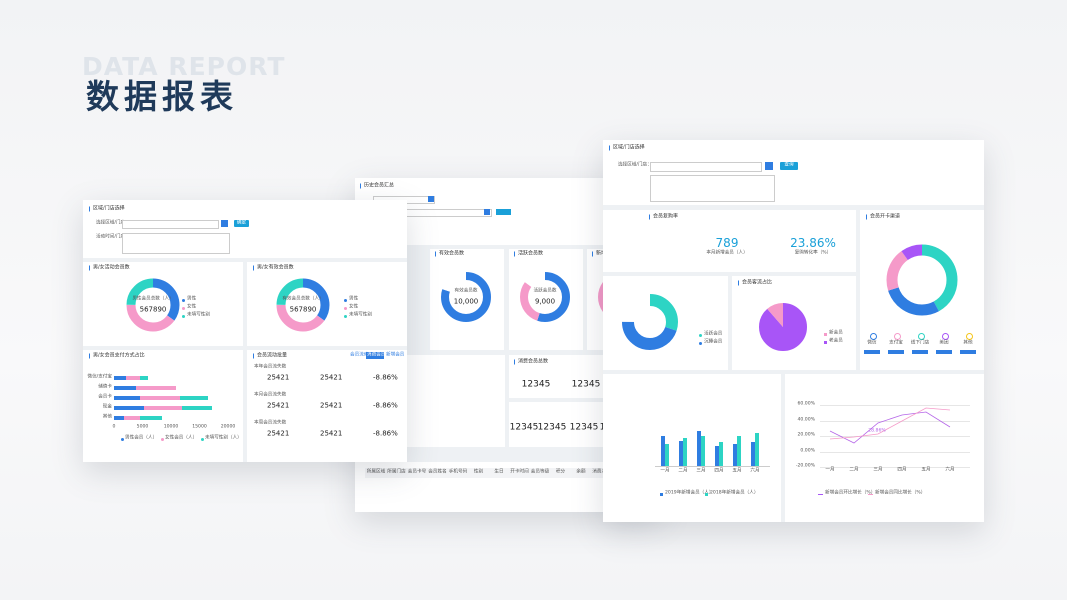 The width and height of the screenshot is (1067, 600). I want to click on y-tick-label: 0.00%, so click(807, 451).